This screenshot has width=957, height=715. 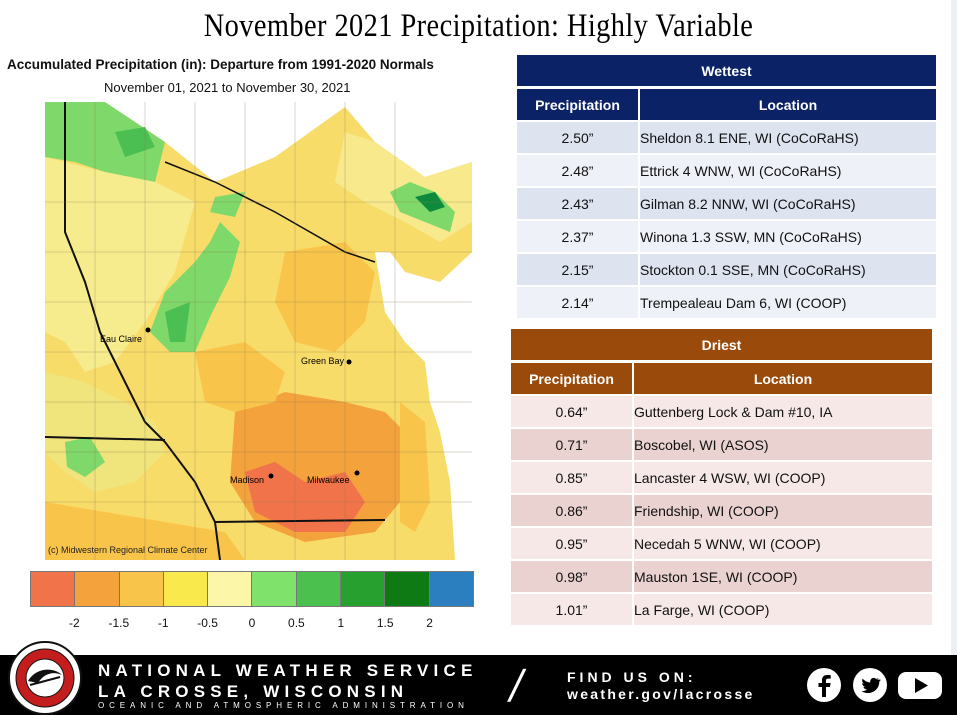 What do you see at coordinates (788, 202) in the screenshot?
I see `location-name: Gilman 8.2 NNW, WI (CoCoRaHS)` at bounding box center [788, 202].